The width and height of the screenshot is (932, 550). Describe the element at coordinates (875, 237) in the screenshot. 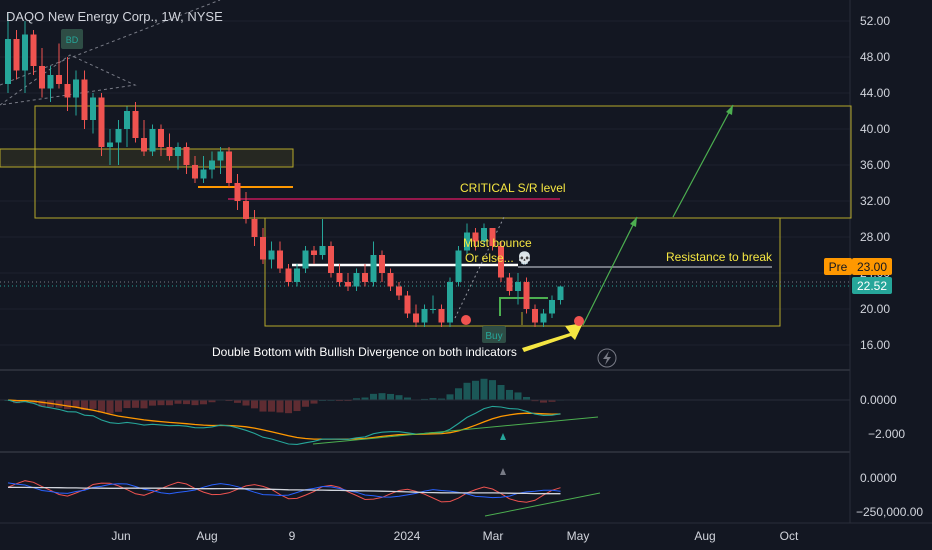

I see `price-axis-tick: 28.00` at that location.